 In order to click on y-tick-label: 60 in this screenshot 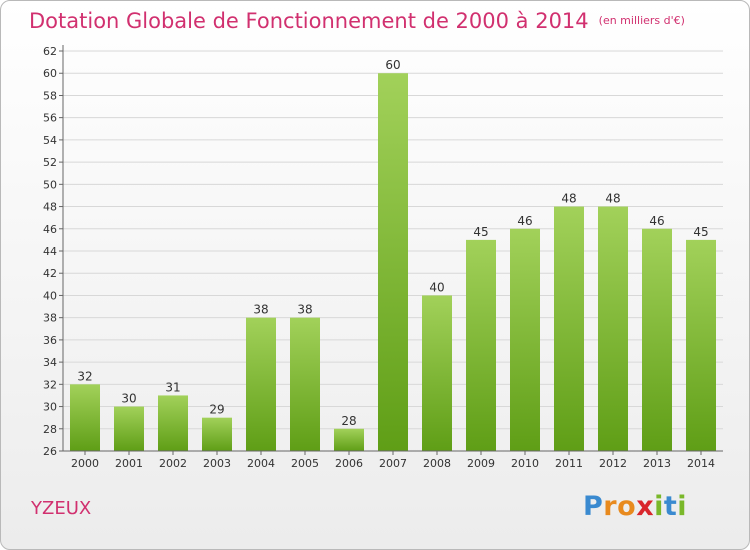, I will do `click(50, 73)`.